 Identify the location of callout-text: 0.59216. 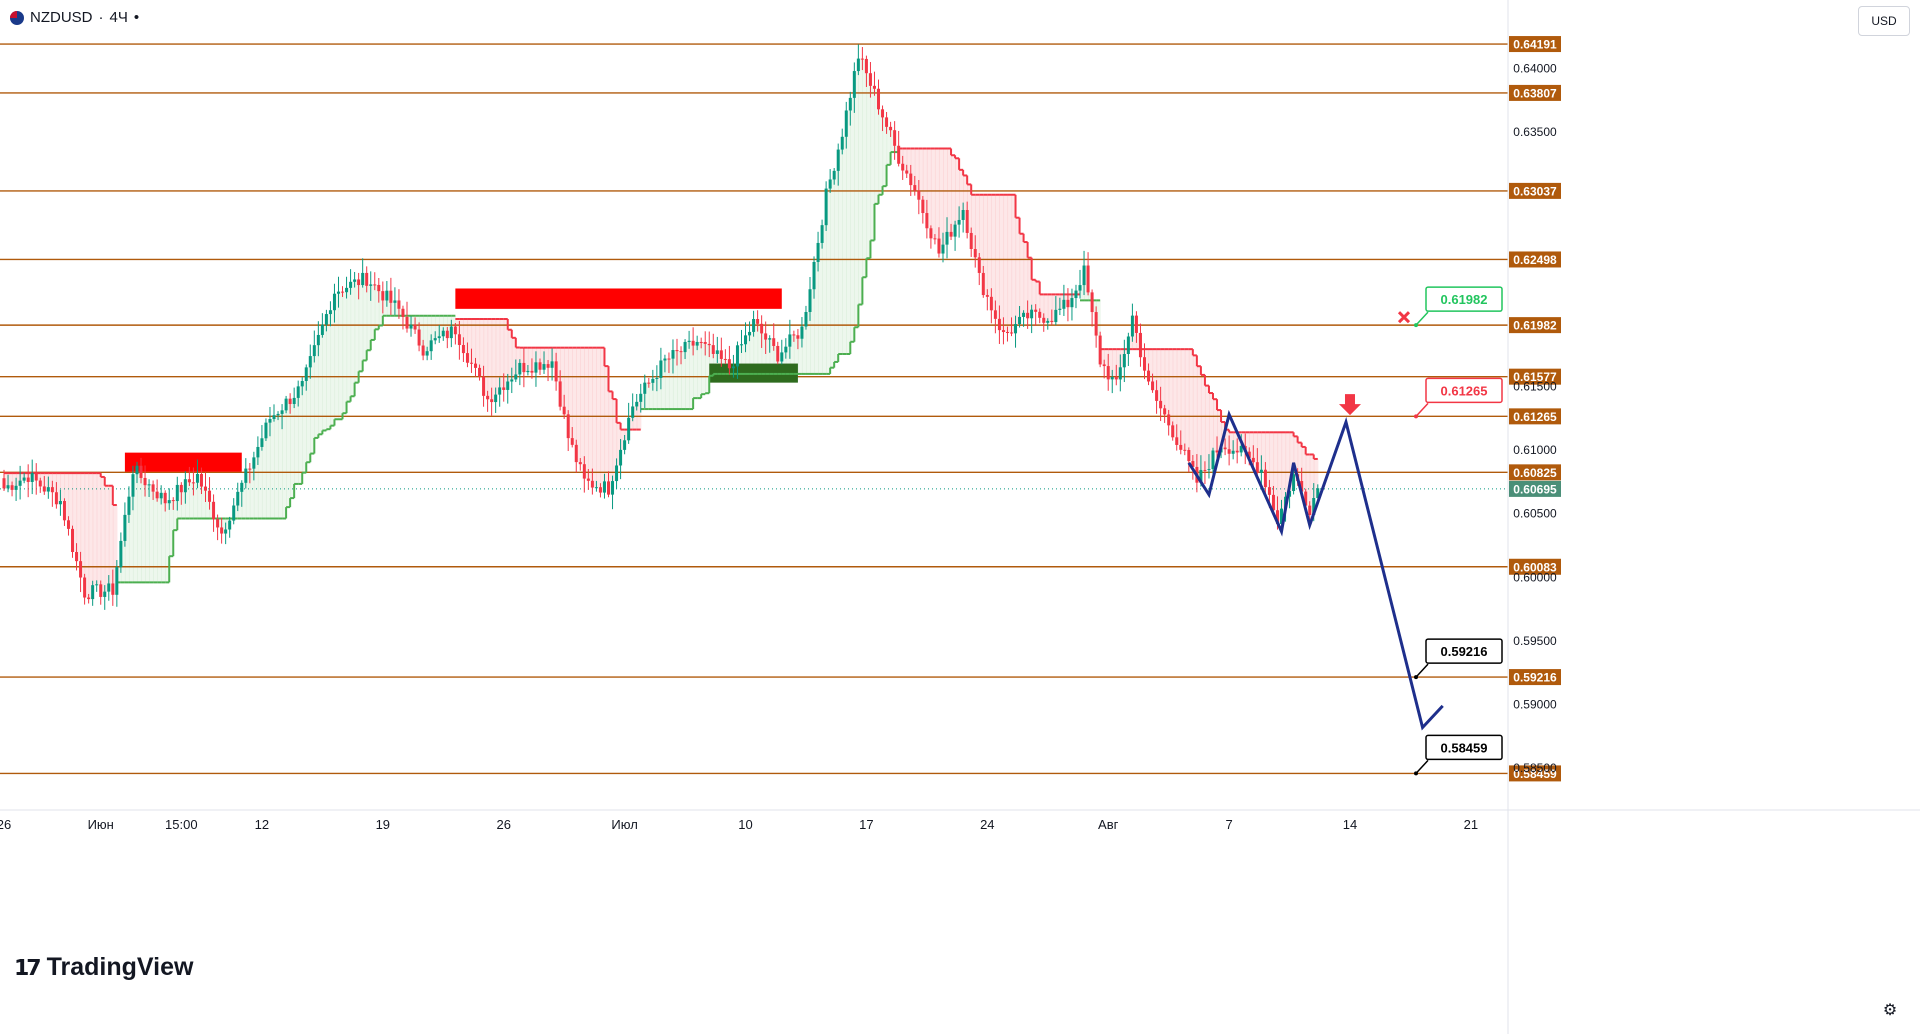
(1464, 651).